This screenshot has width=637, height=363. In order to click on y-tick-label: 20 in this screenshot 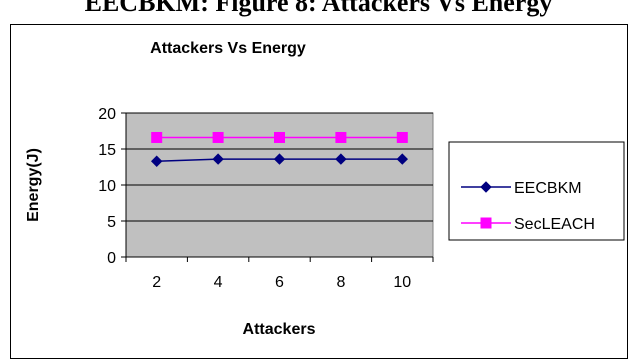, I will do `click(107, 114)`.